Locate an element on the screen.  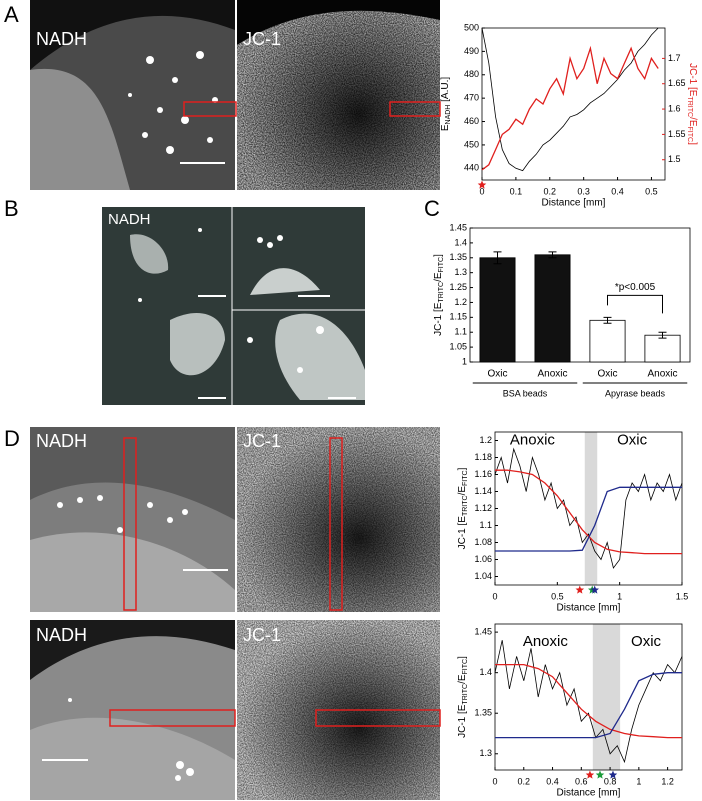
panel-label: B is located at coordinates (11, 208).